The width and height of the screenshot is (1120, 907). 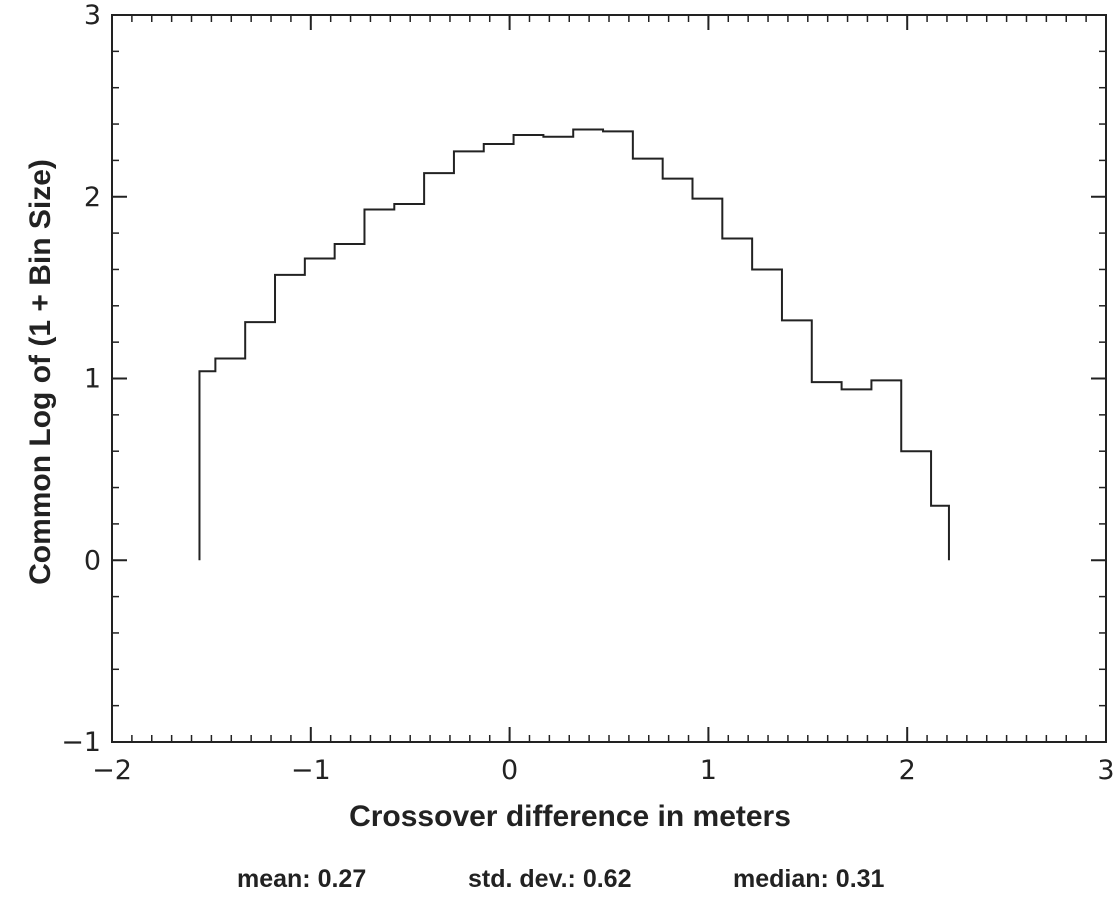 I want to click on y-tick-label: 1, so click(x=92, y=379).